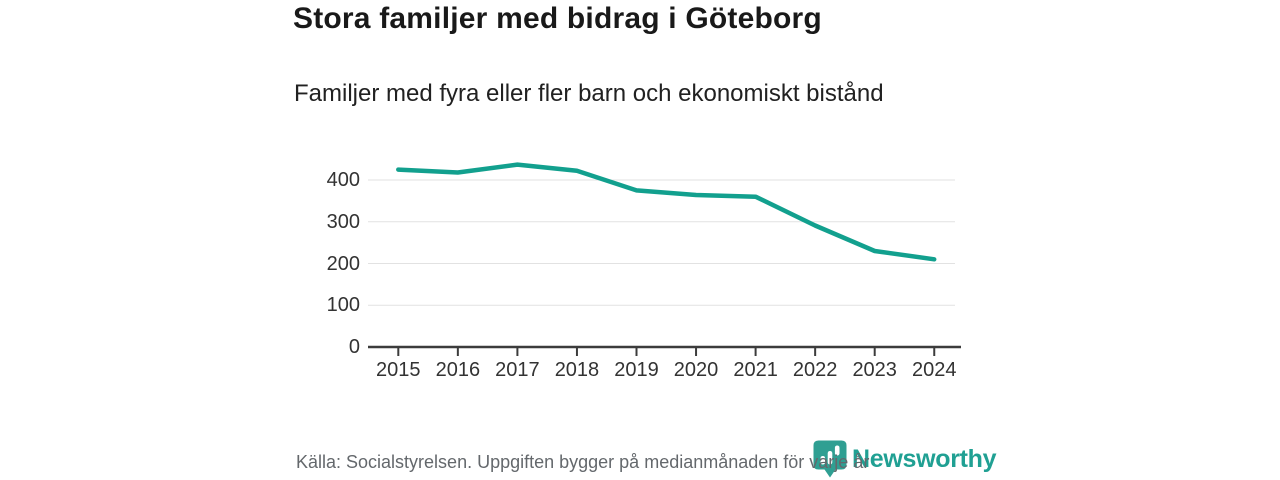 The width and height of the screenshot is (1280, 480). Describe the element at coordinates (517, 370) in the screenshot. I see `x-tick-label-2017: 2017` at that location.